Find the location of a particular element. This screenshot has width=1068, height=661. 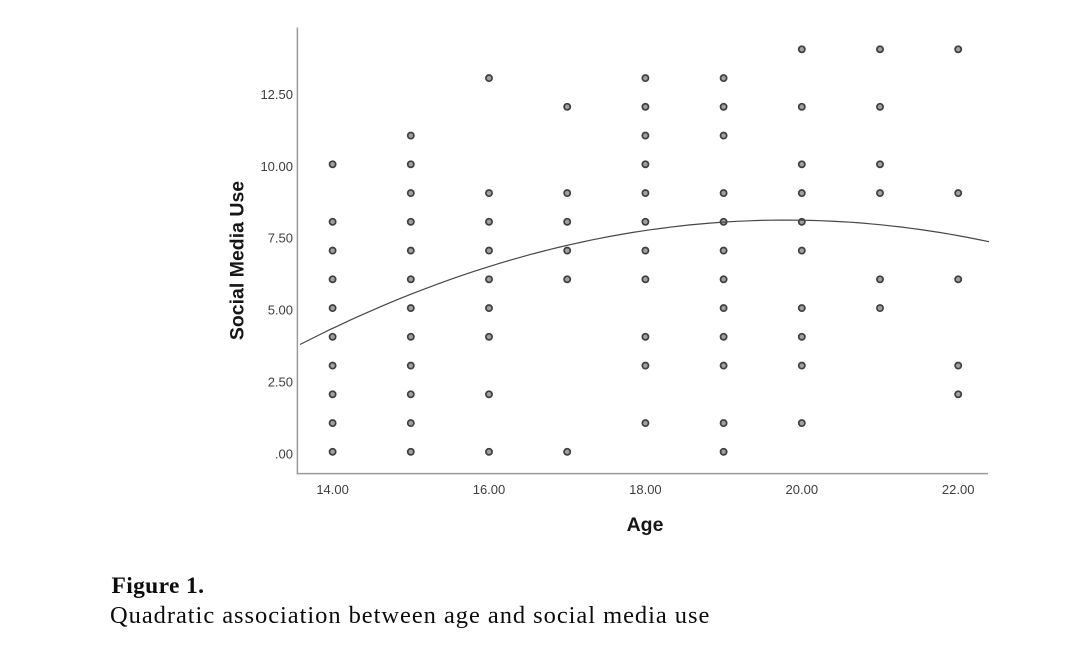

svg-text: Age is located at coordinates (645, 525).